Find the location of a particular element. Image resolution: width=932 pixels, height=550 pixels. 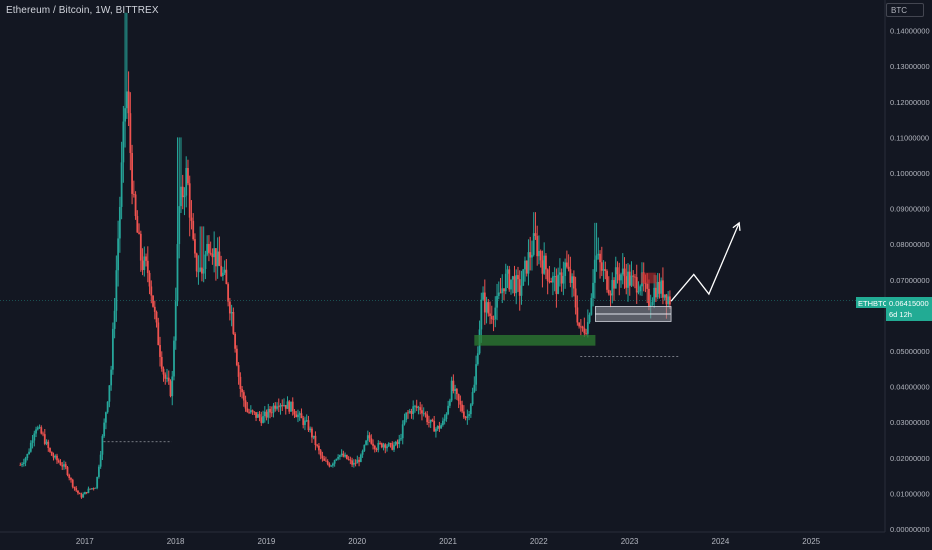

price-tick-label: 0.10000000 is located at coordinates (910, 173).